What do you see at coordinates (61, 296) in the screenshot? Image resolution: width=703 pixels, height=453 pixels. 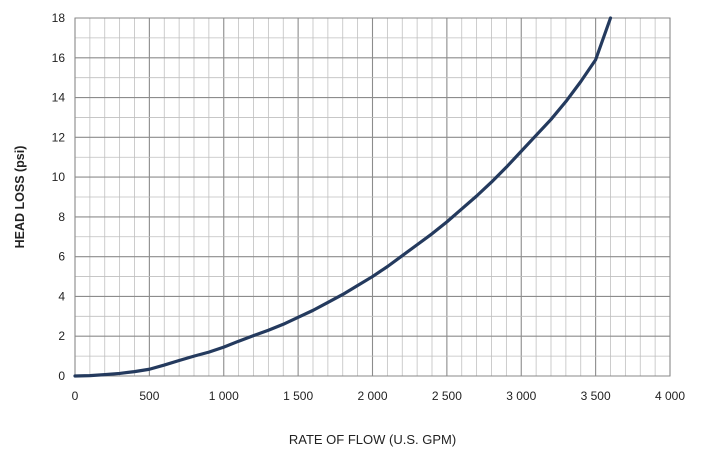 I see `y-tick-label: 4` at bounding box center [61, 296].